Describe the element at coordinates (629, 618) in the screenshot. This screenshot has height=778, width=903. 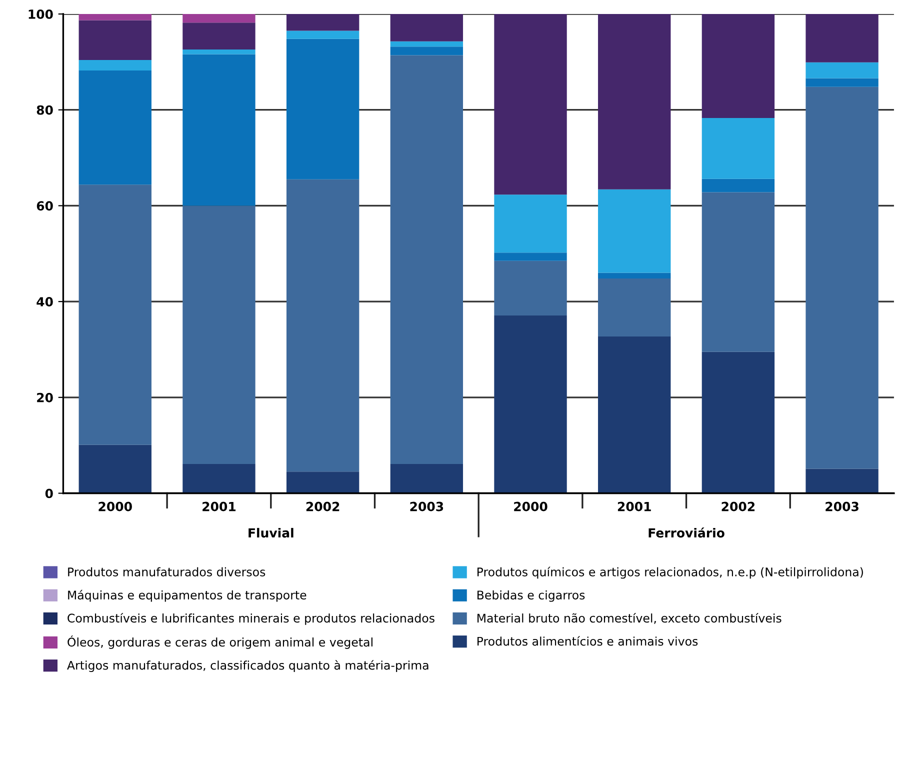
I see `legend-label: Material bruto não comestível, exceto combustíveis` at that location.